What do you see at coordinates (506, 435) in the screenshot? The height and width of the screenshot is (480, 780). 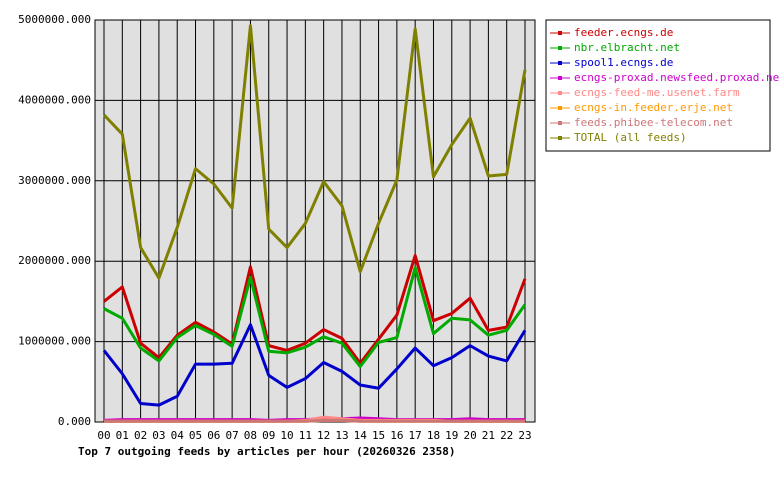 I see `x-tick-label: 22` at bounding box center [506, 435].